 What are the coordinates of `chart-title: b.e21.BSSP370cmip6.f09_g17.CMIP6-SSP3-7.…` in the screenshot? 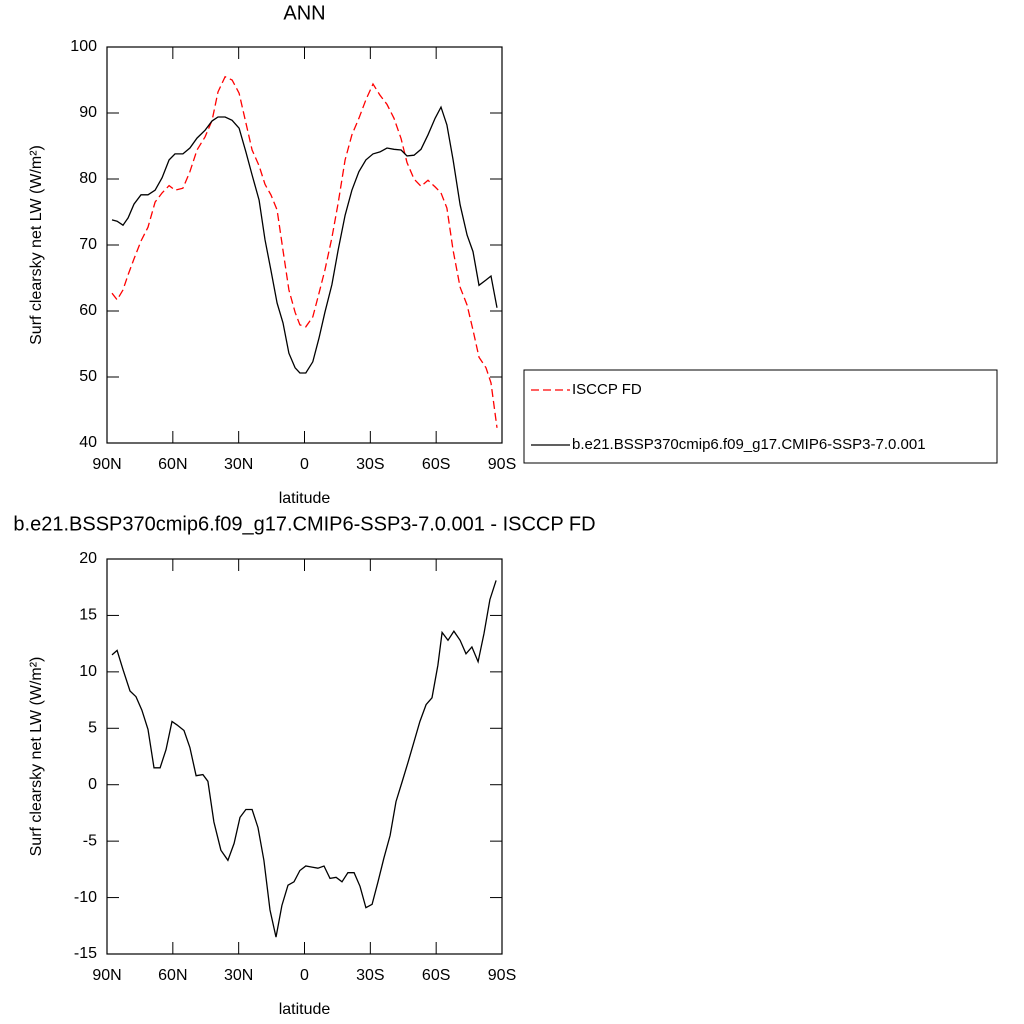 It's located at (304, 524).